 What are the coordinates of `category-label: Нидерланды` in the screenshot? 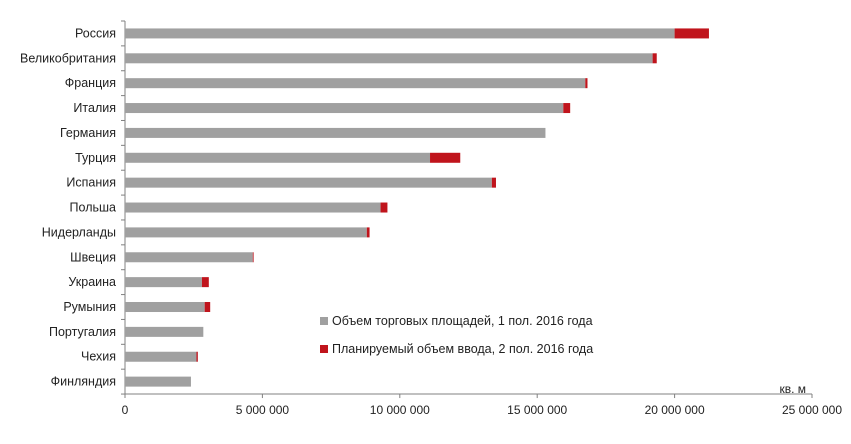 It's located at (79, 232).